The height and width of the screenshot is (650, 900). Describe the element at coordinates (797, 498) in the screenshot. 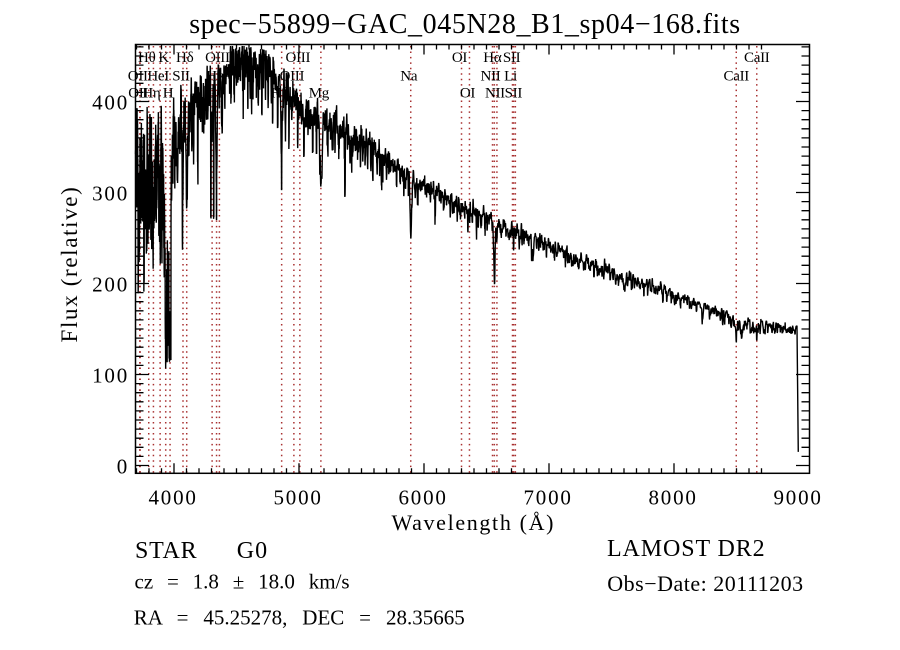

I see `svg-text: 9000` at that location.